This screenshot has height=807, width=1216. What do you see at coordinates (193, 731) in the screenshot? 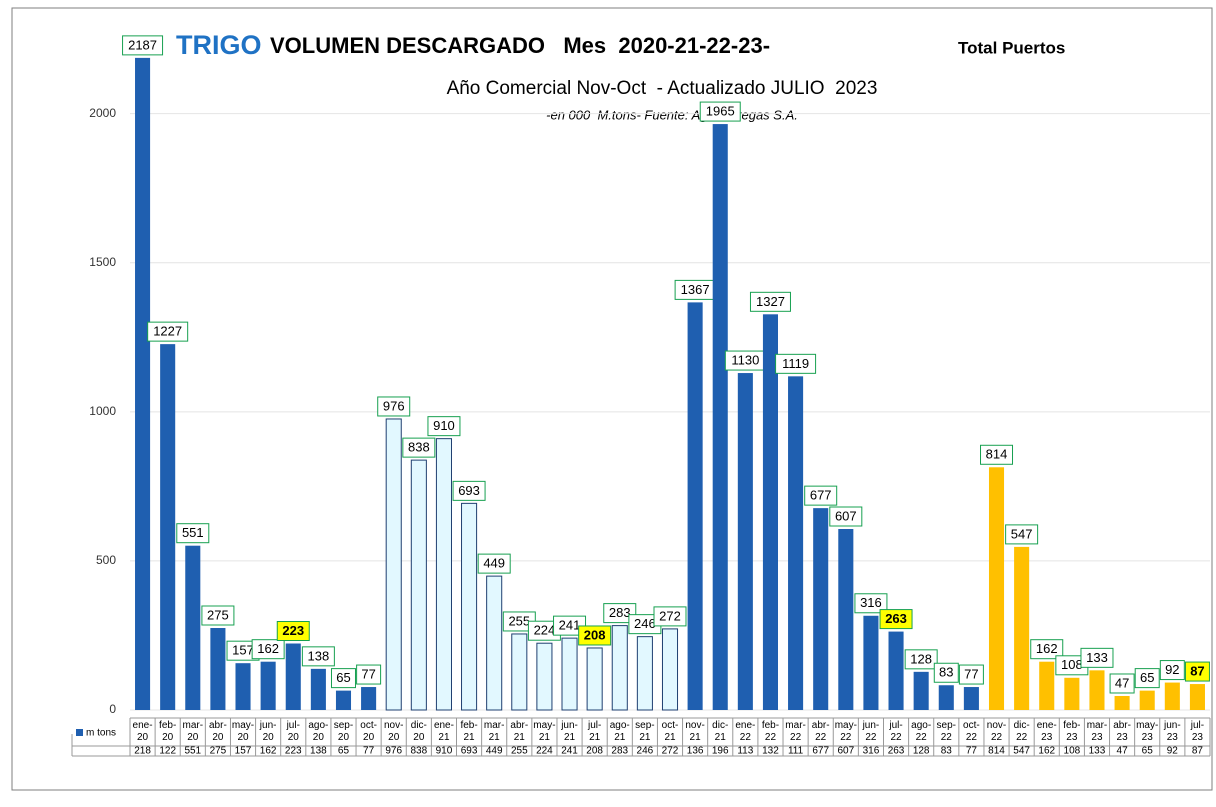
I see `x-tick-label: mar-20` at bounding box center [193, 731].